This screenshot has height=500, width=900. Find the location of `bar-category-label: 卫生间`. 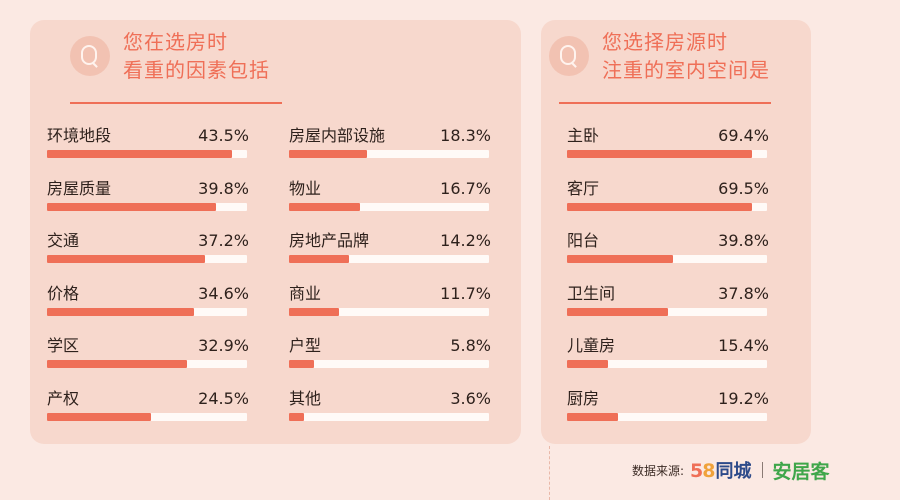

bar-category-label: 卫生间 is located at coordinates (591, 293).